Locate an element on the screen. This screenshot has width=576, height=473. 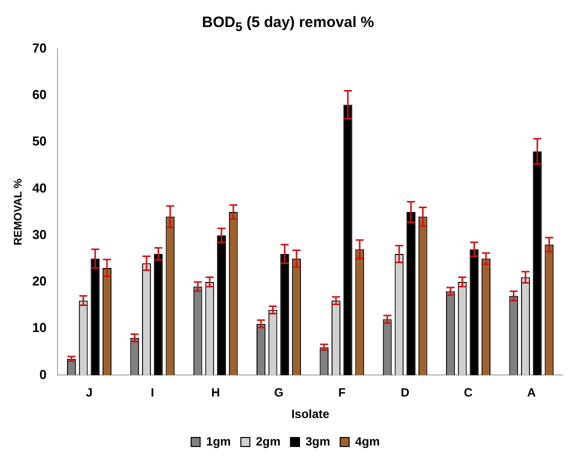
chart-title: BOD$_{5}$ (5 day) removal % is located at coordinates (287, 24).